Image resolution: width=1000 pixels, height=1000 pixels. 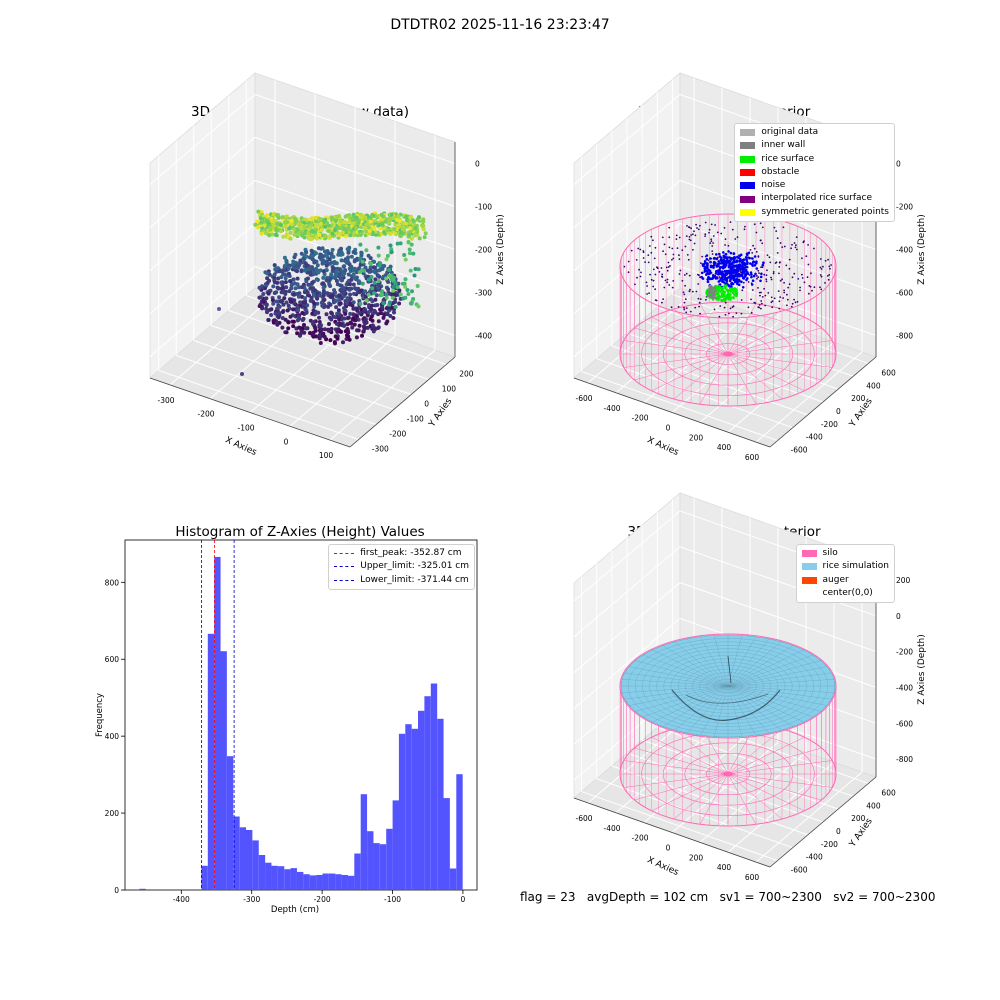 What do you see at coordinates (799, 870) in the screenshot?
I see `y-tick-label: -600` at bounding box center [799, 870].